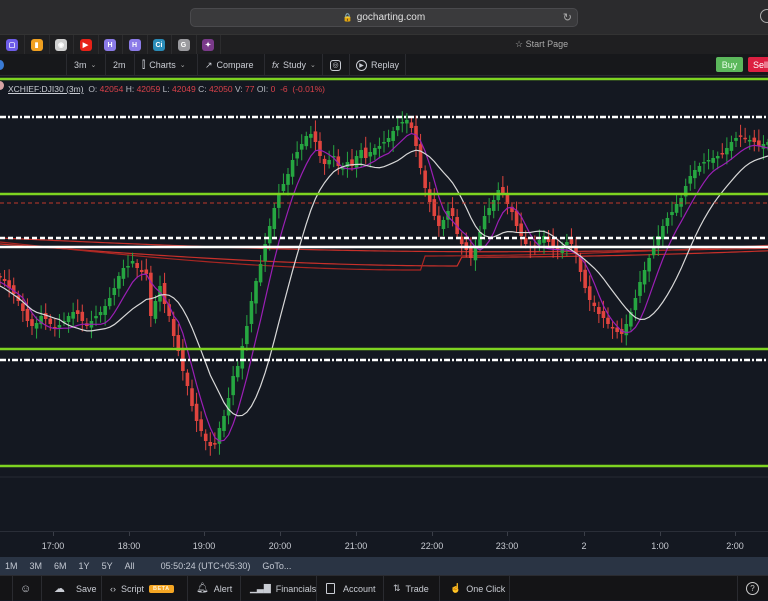 This screenshot has height=601, width=768. I want to click on charts-label: Charts, so click(162, 65).